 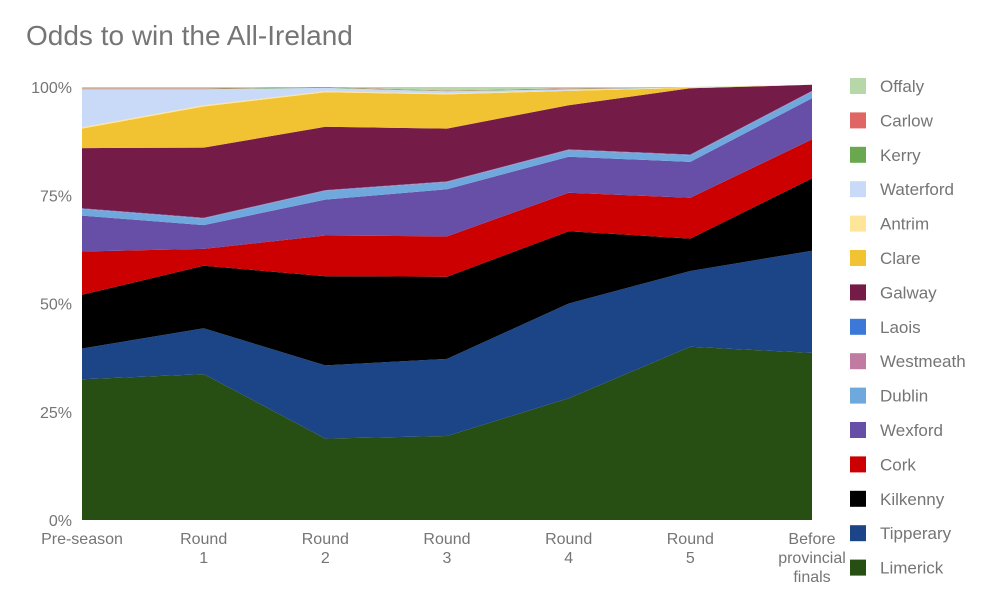 I want to click on legend-item-laois: Laois, so click(x=885, y=327).